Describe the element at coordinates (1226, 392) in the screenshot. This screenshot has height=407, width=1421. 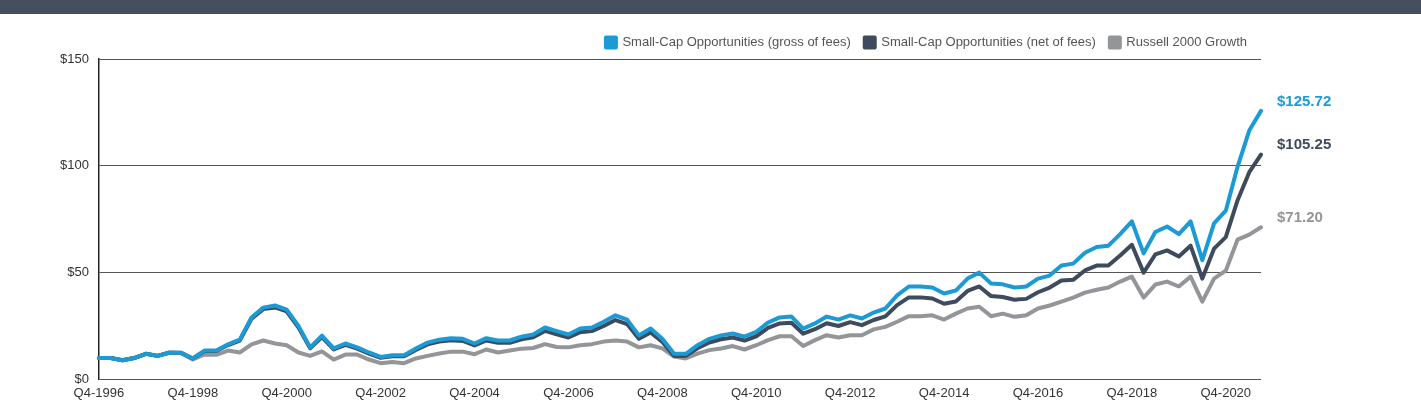
I see `x-tick-label: Q4-2020` at that location.